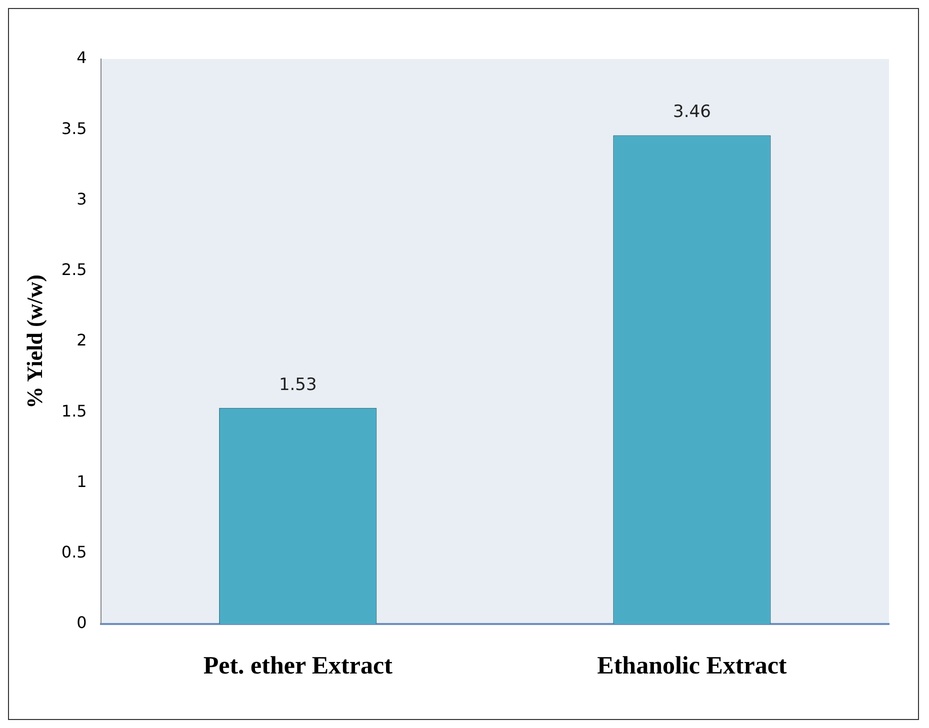 The image size is (929, 728). What do you see at coordinates (692, 666) in the screenshot?
I see `x-tick-label: Ethanolic Extract` at bounding box center [692, 666].